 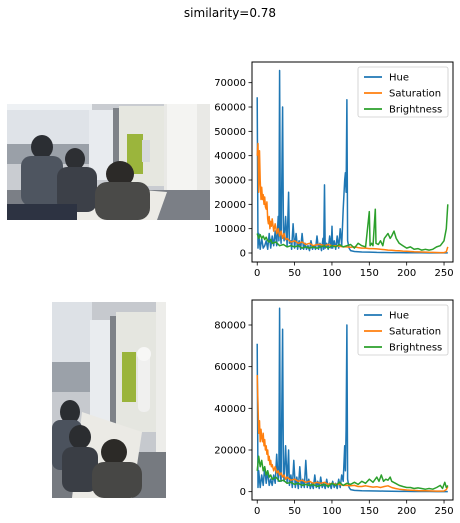 I want to click on legend-1: Hue Saturation Brightness, so click(x=403, y=92).